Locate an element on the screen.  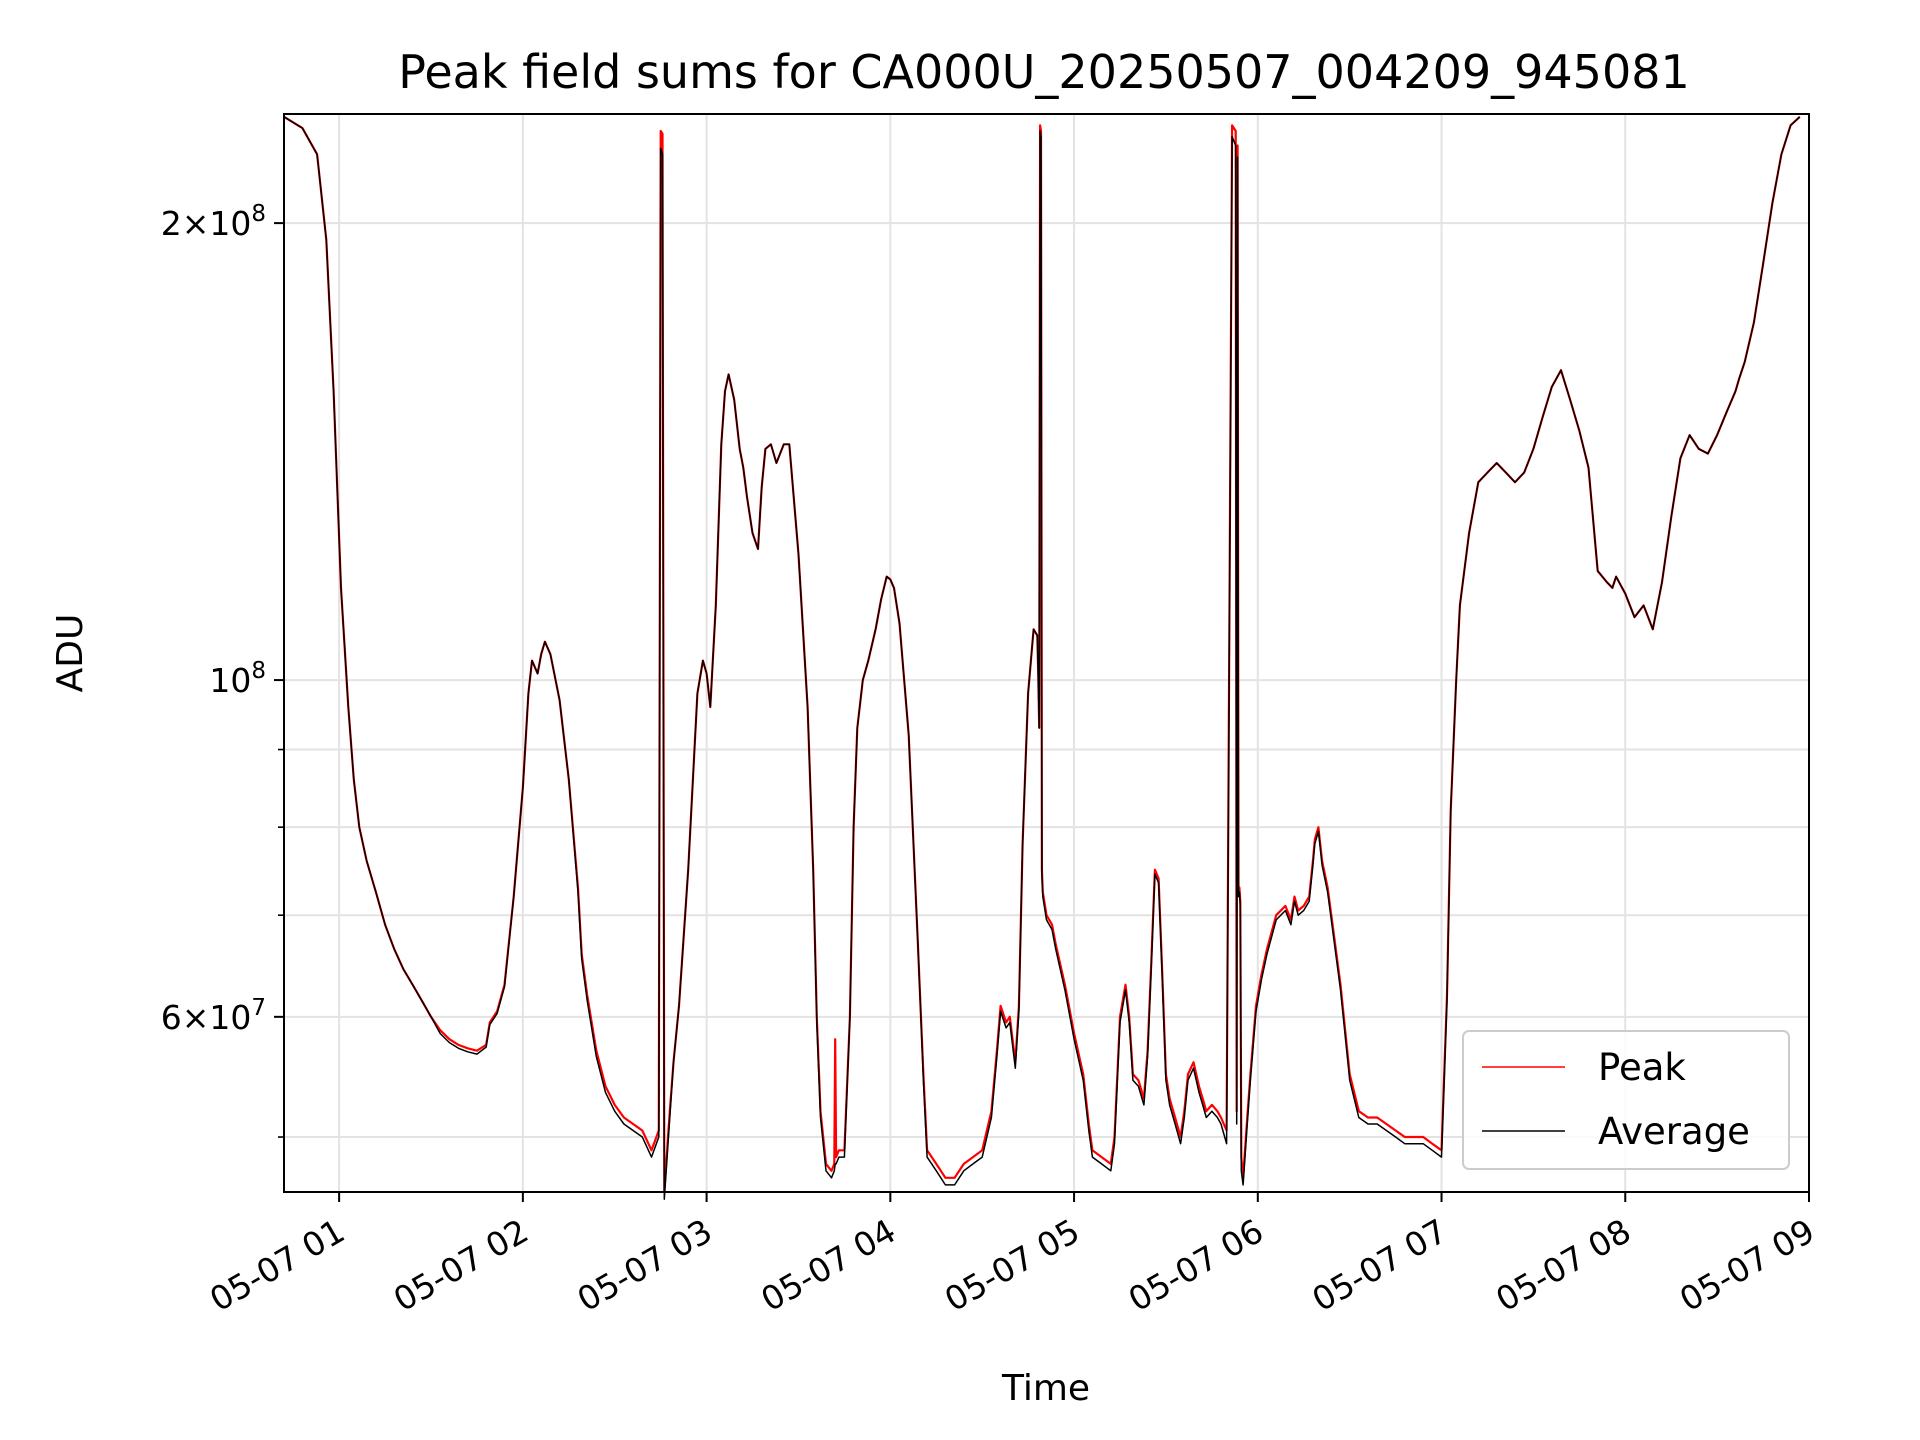
y-tick-label: 6×107 is located at coordinates (213, 1016).